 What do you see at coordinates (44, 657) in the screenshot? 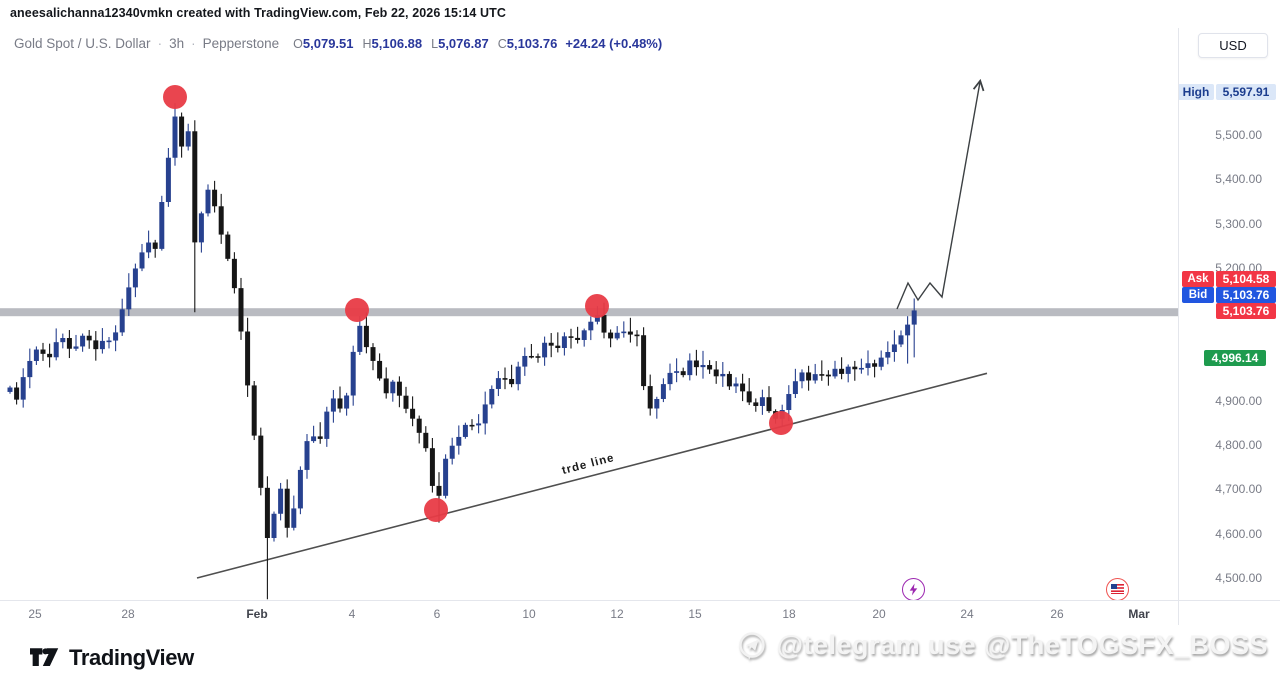
I see `tradingview-logo-icon` at bounding box center [44, 657].